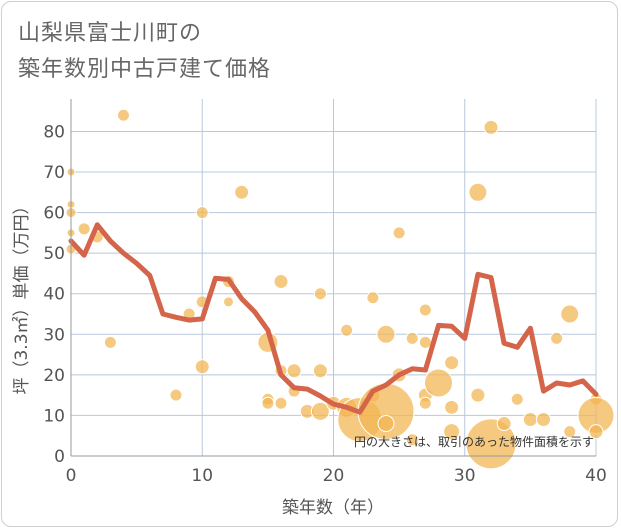 The image size is (621, 530). What do you see at coordinates (474, 441) in the screenshot?
I see `bubble-size-note: 円の大きさは、取引のあった物件面積を示す` at bounding box center [474, 441].